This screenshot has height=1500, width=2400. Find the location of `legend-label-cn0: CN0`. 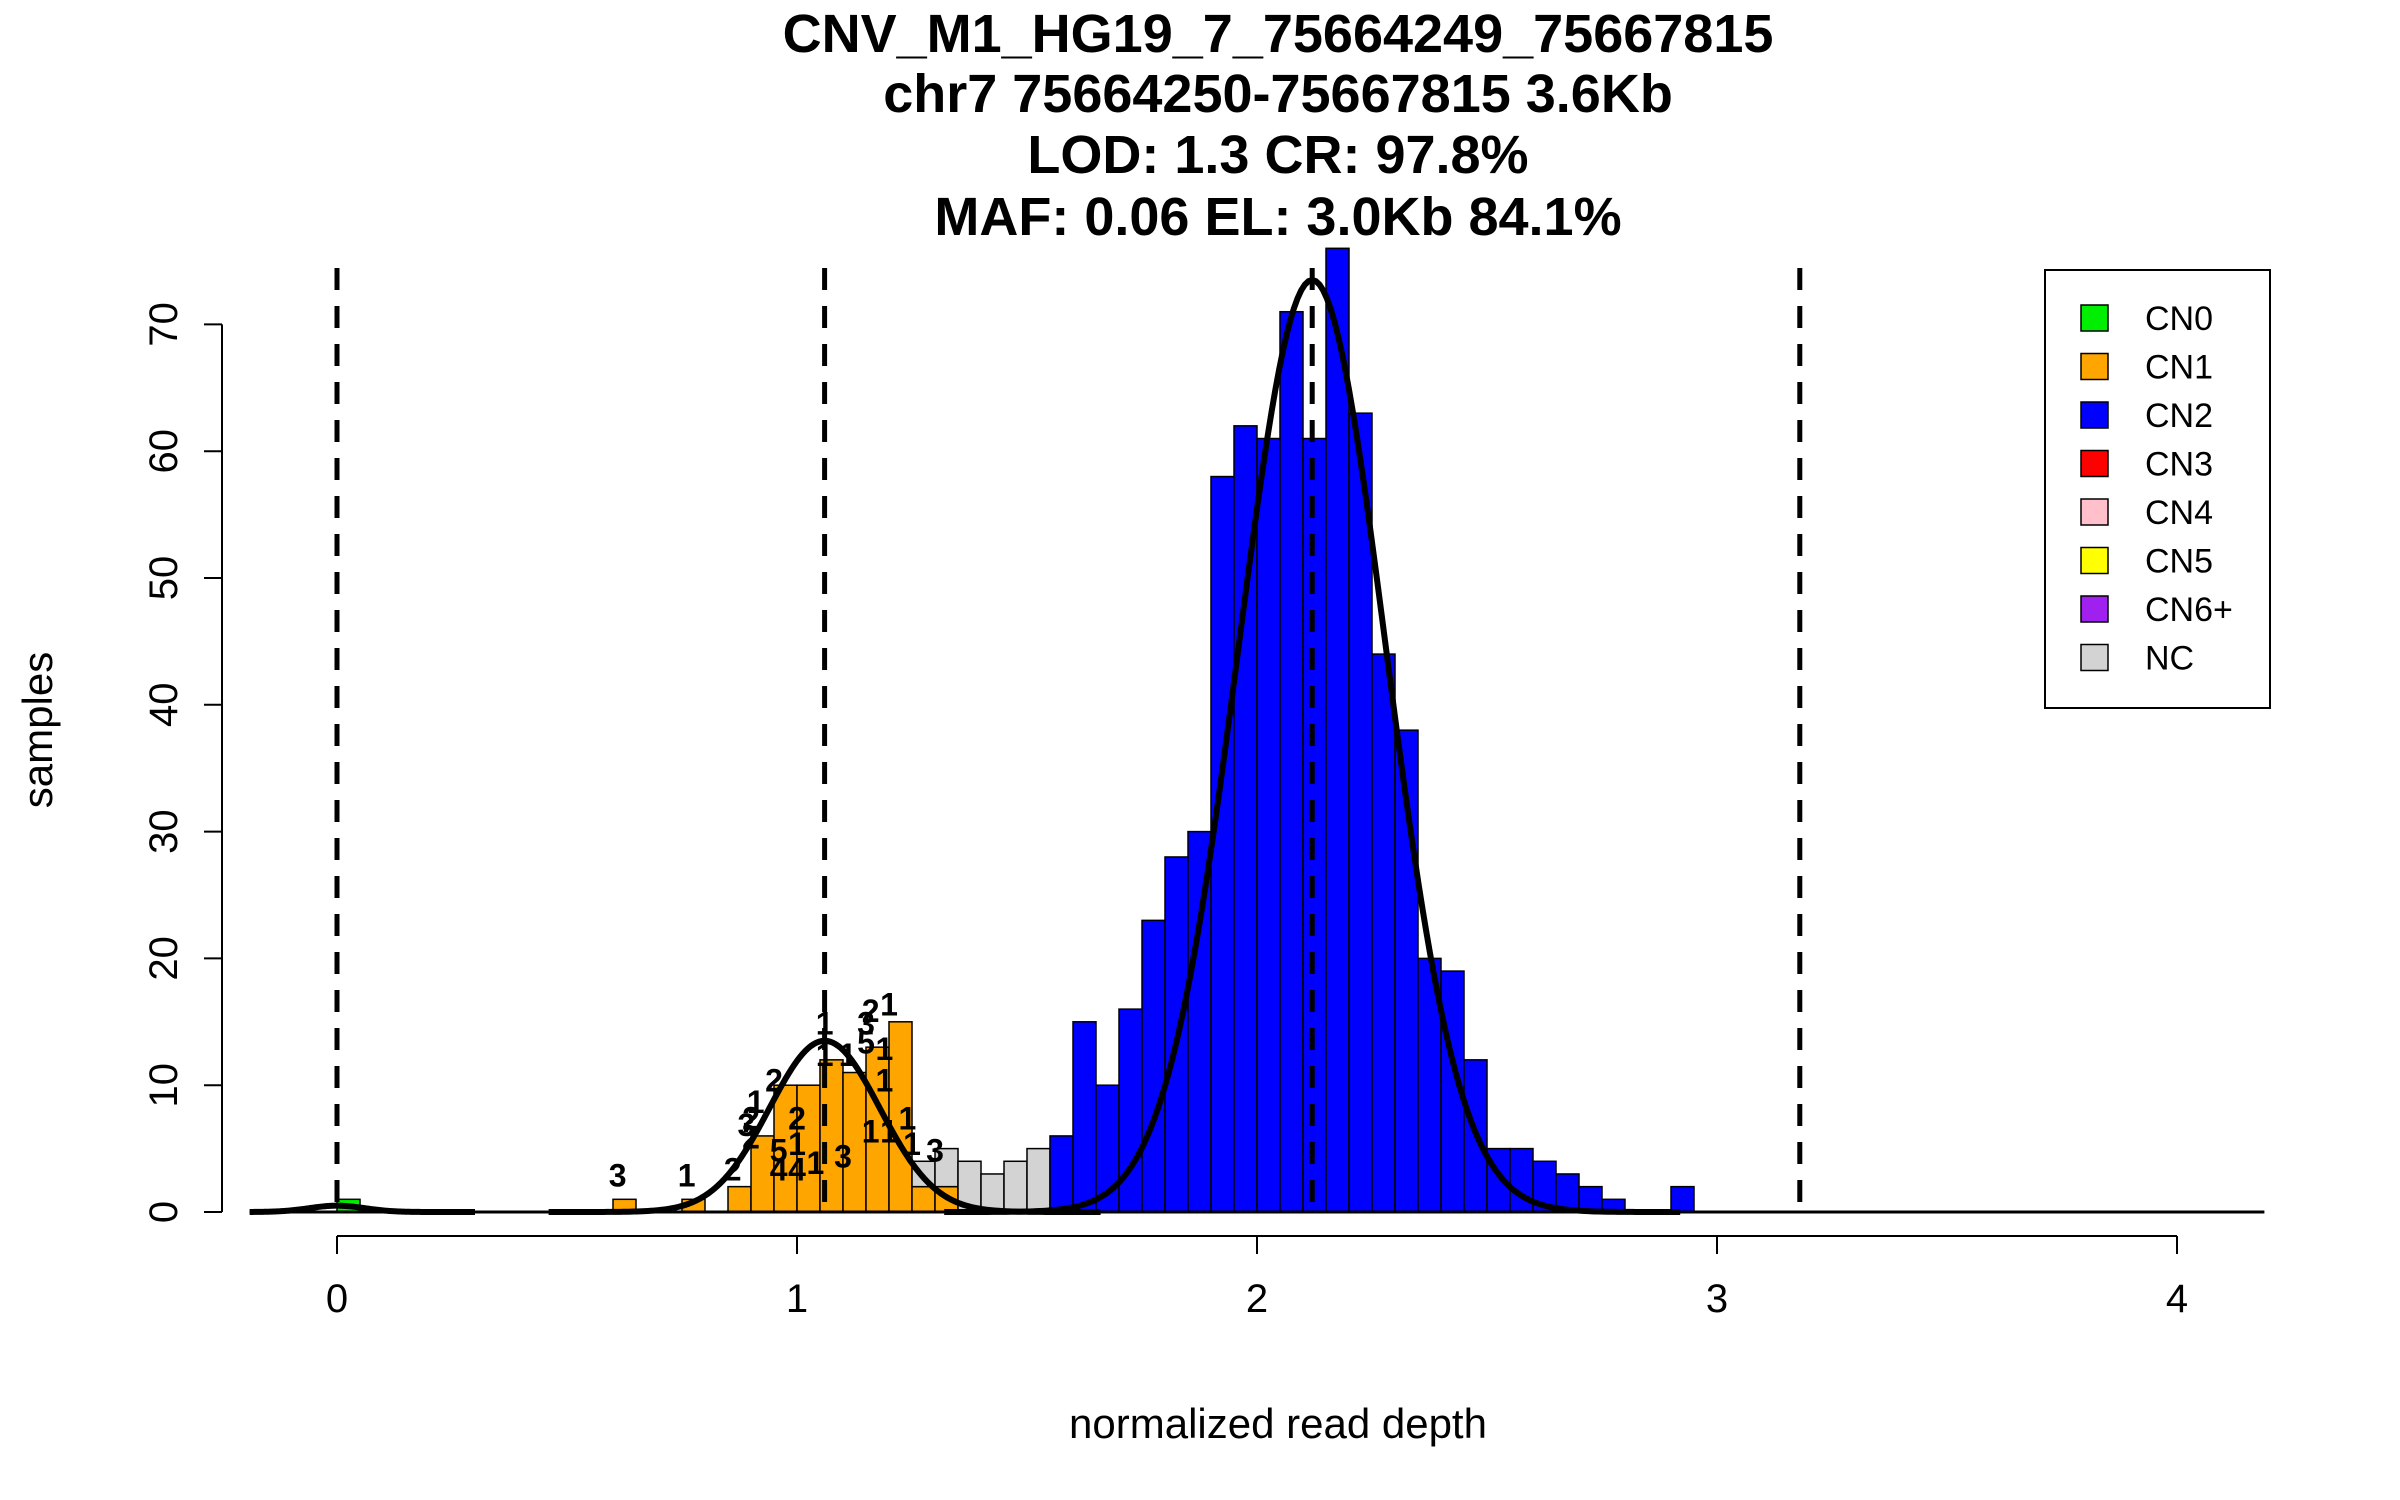

legend-label-cn0: CN0 is located at coordinates (2179, 319).